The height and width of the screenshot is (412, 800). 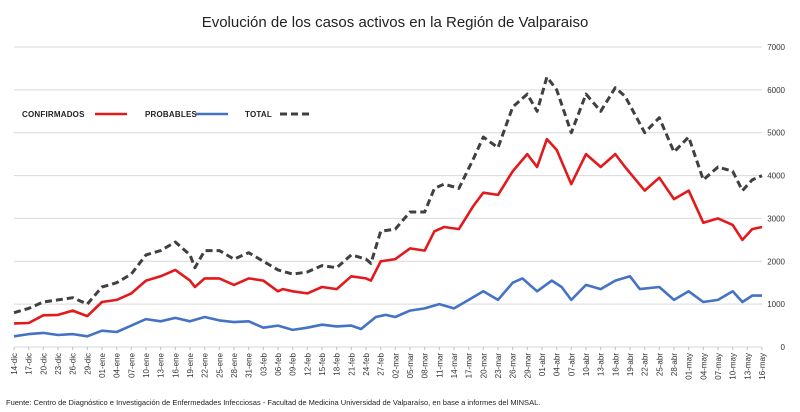 What do you see at coordinates (219, 364) in the screenshot?
I see `x-tick-label: 25-ene` at bounding box center [219, 364].